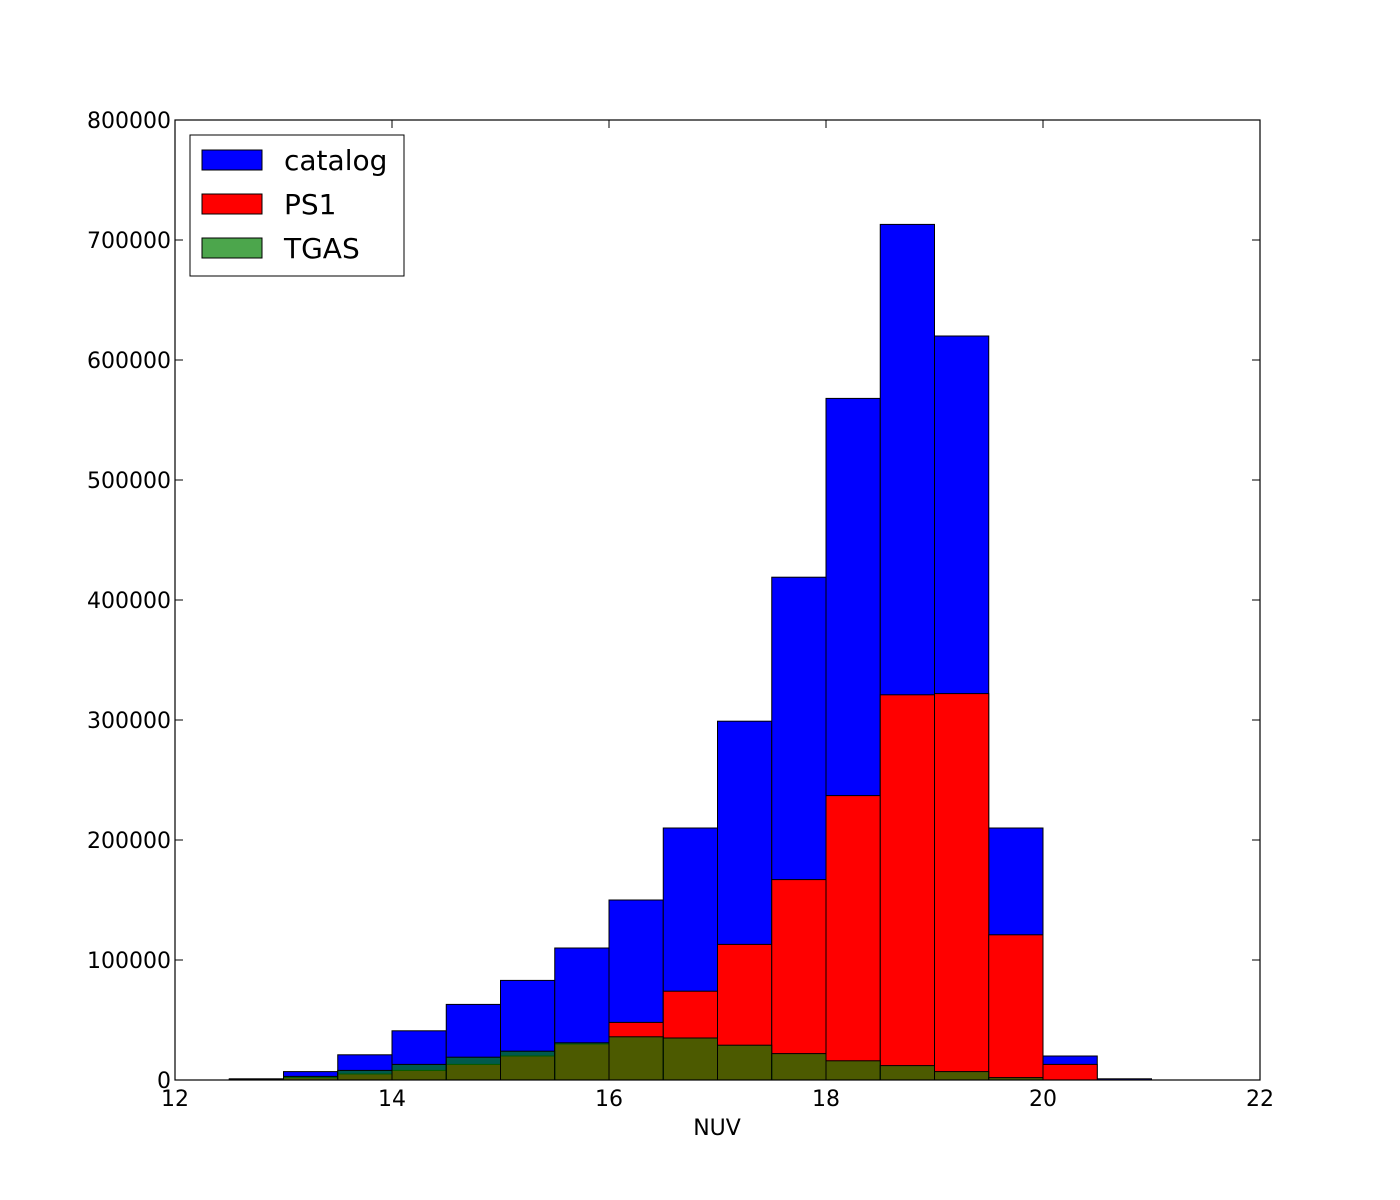 The width and height of the screenshot is (1400, 1200). Describe the element at coordinates (335, 160) in the screenshot. I see `legend-label-catalog: catalog` at that location.